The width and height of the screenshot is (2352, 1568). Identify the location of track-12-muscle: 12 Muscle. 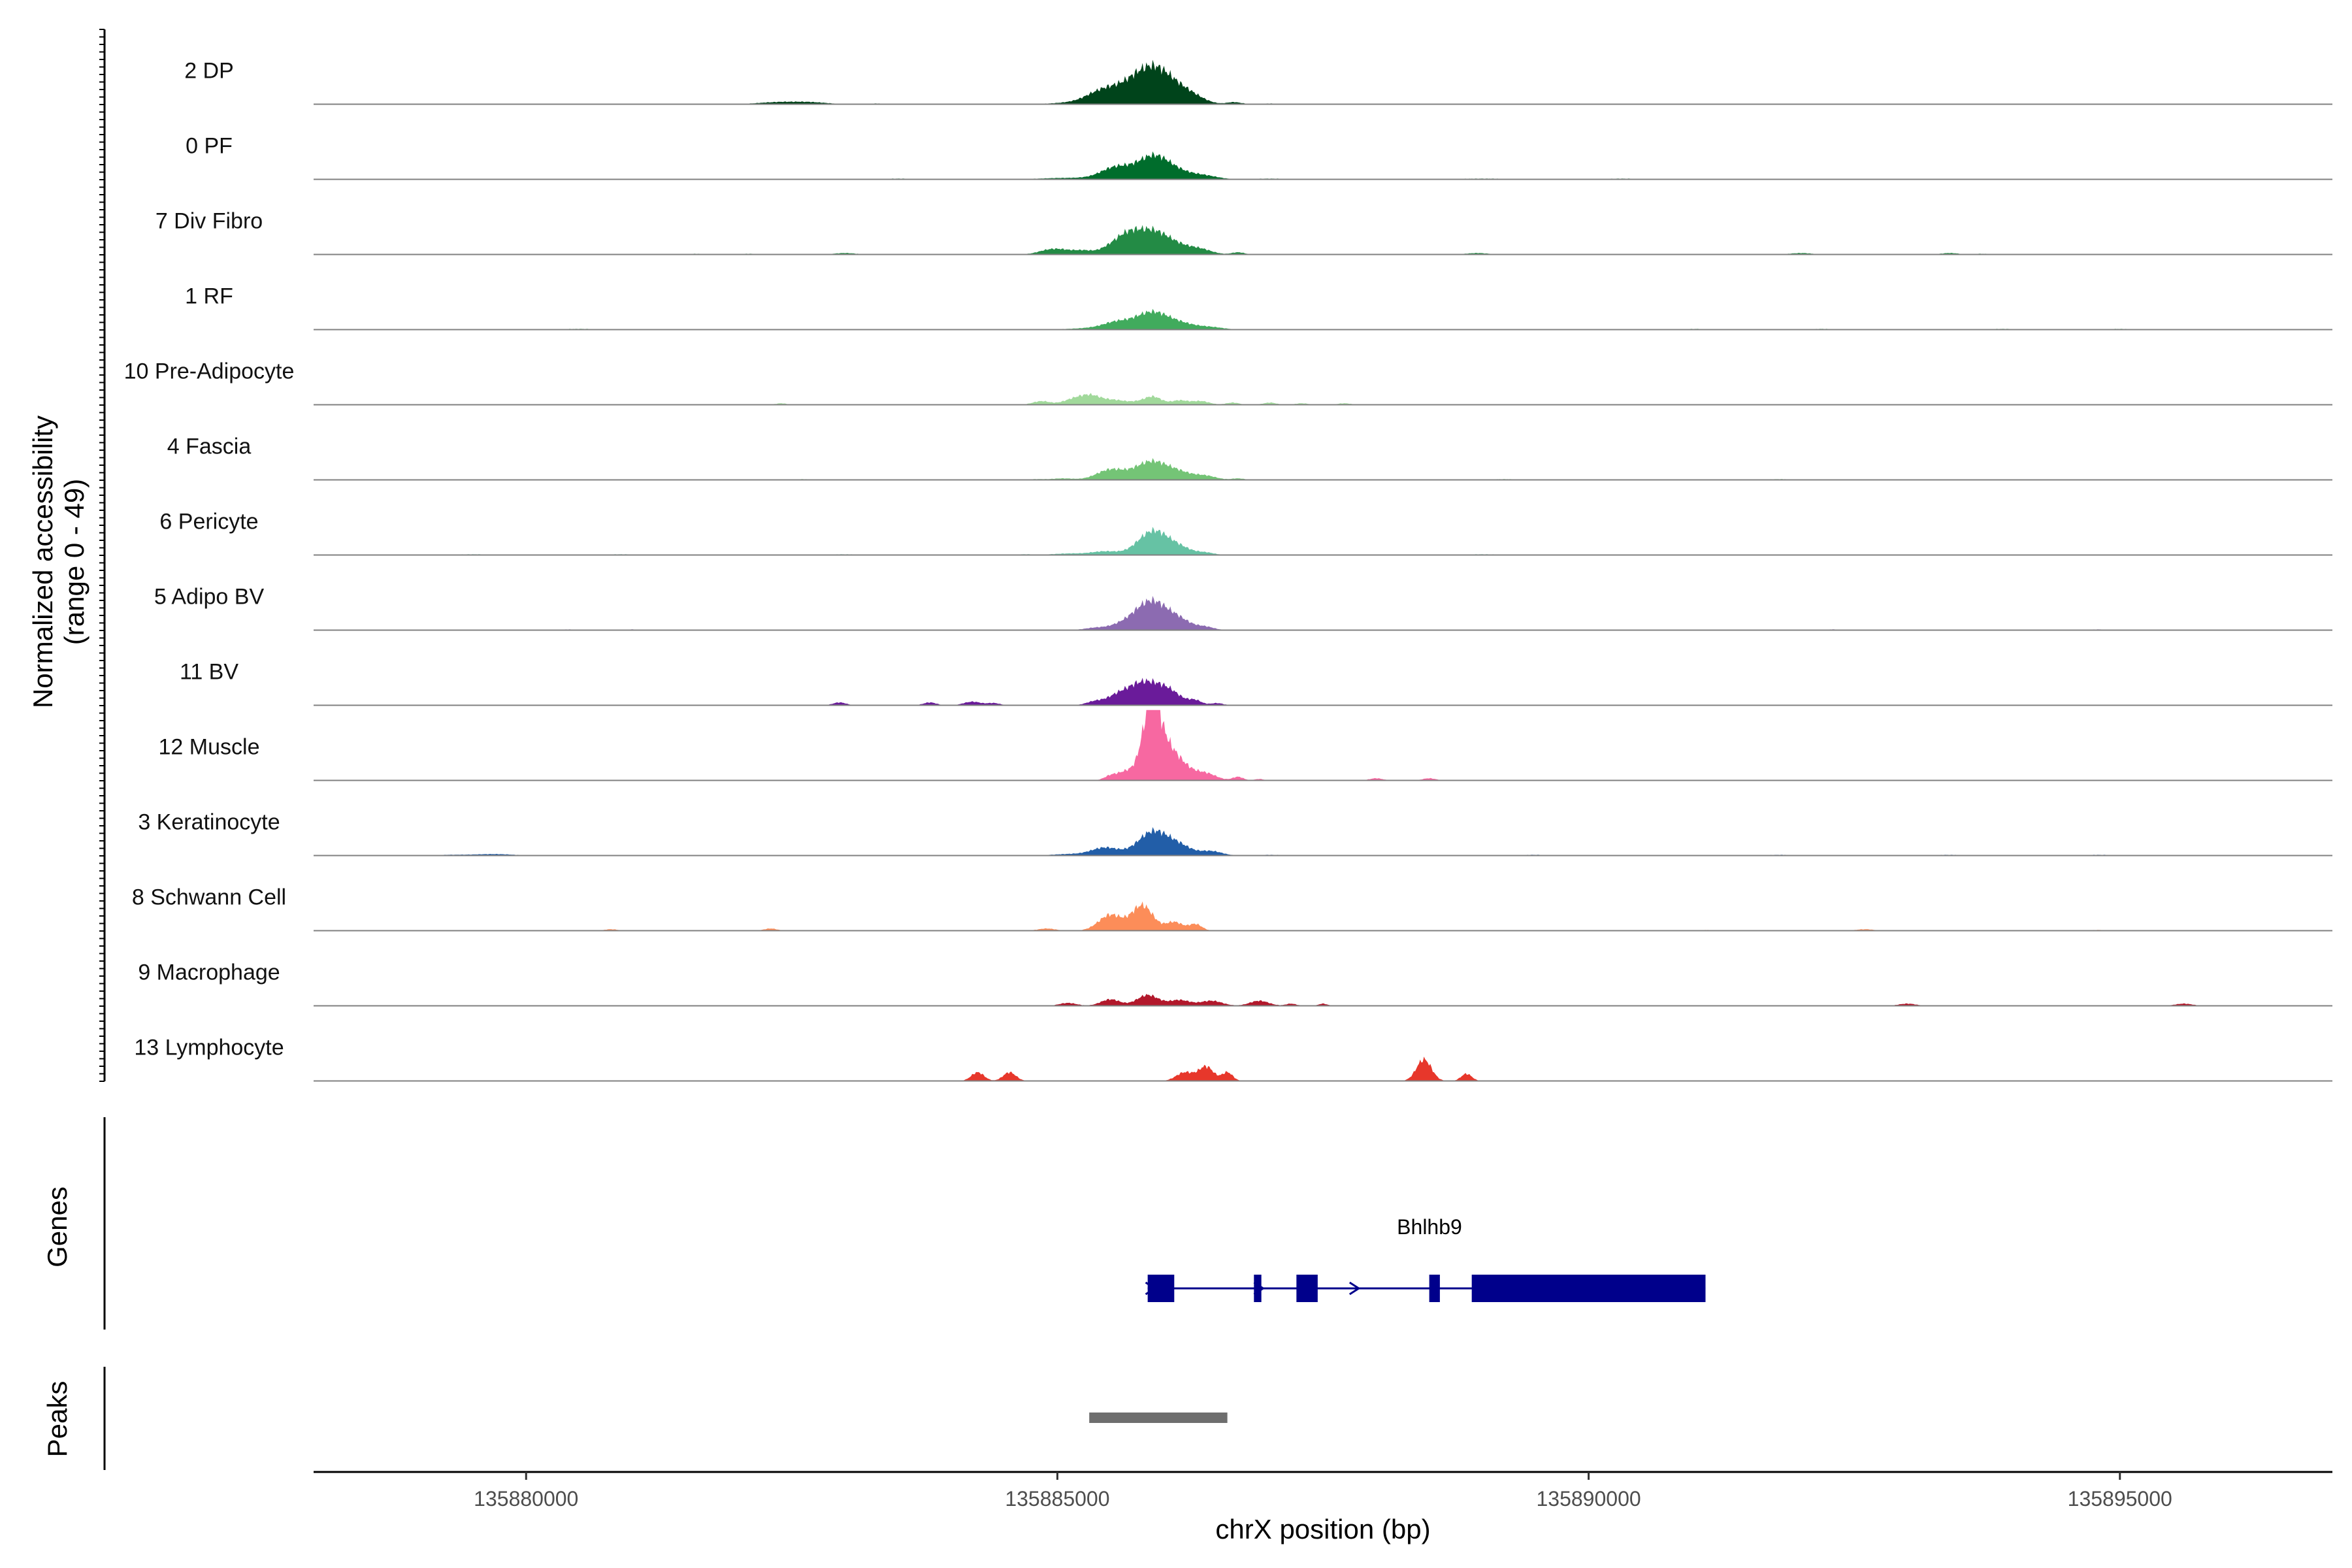
(1245, 745).